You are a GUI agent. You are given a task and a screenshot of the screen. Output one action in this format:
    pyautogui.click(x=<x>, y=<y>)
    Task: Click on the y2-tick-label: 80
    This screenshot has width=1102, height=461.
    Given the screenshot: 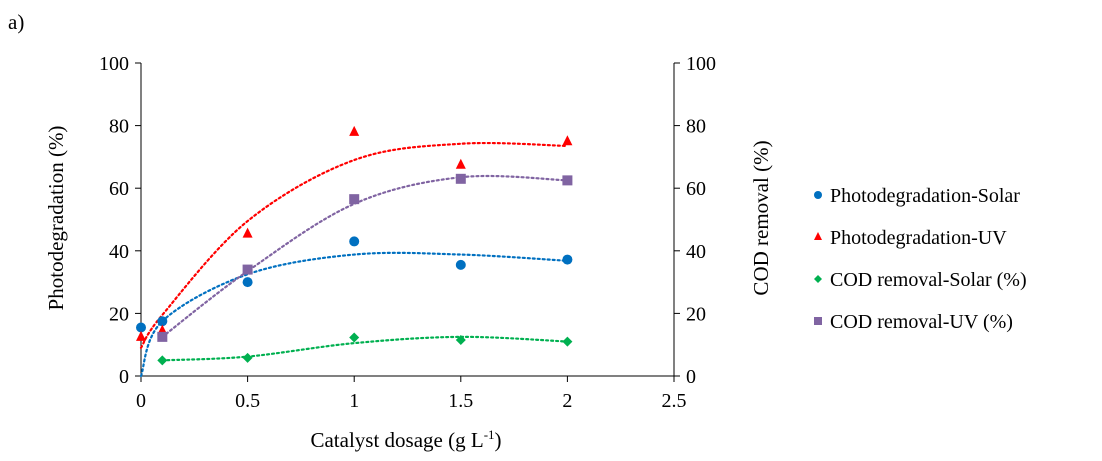 What is the action you would take?
    pyautogui.click(x=696, y=127)
    